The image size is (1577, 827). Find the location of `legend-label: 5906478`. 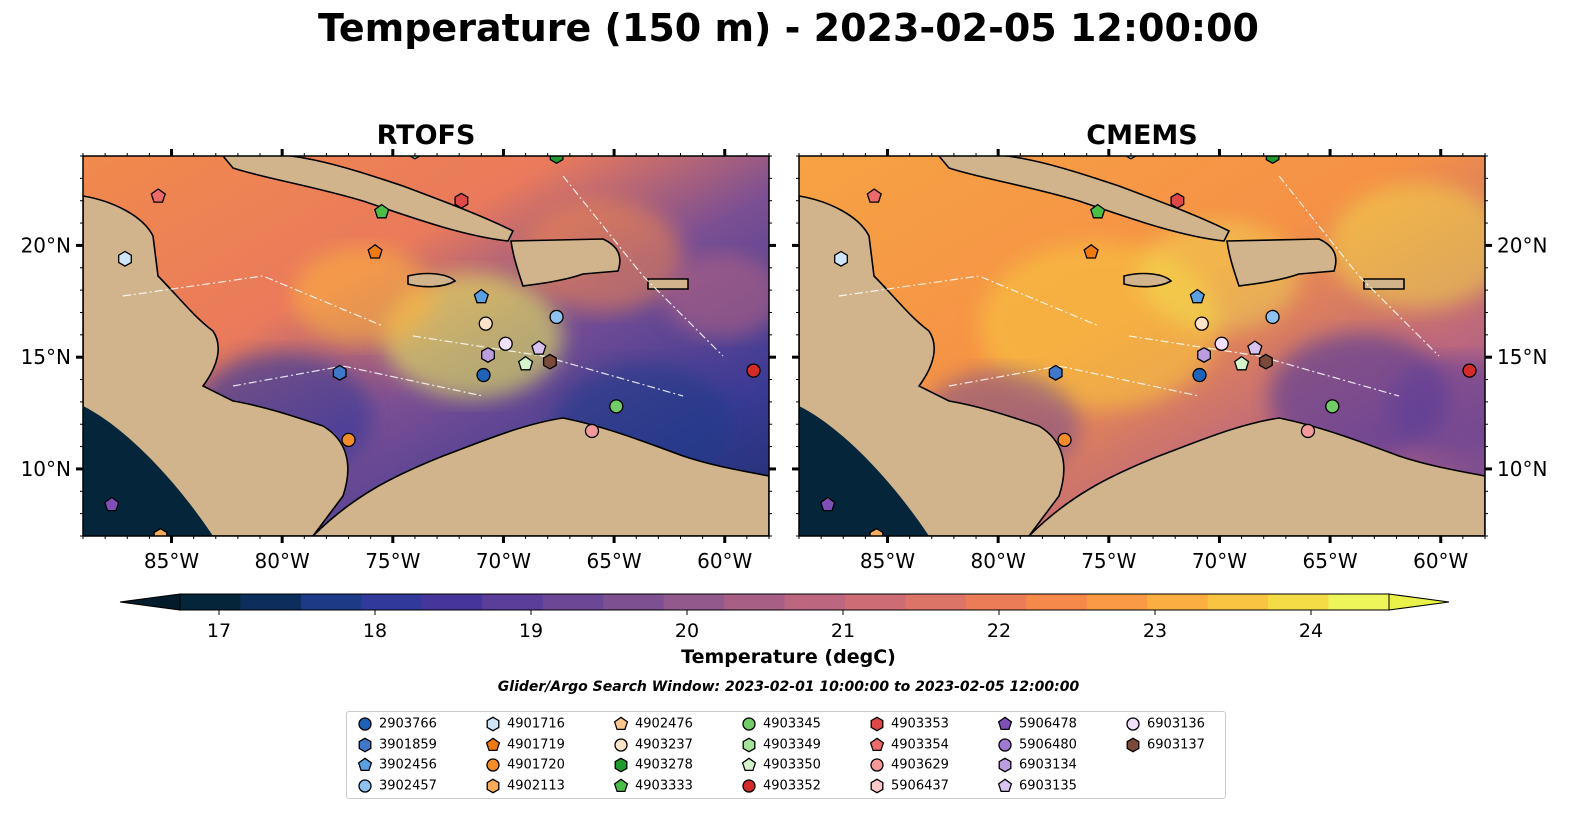

legend-label: 5906478 is located at coordinates (1048, 724).